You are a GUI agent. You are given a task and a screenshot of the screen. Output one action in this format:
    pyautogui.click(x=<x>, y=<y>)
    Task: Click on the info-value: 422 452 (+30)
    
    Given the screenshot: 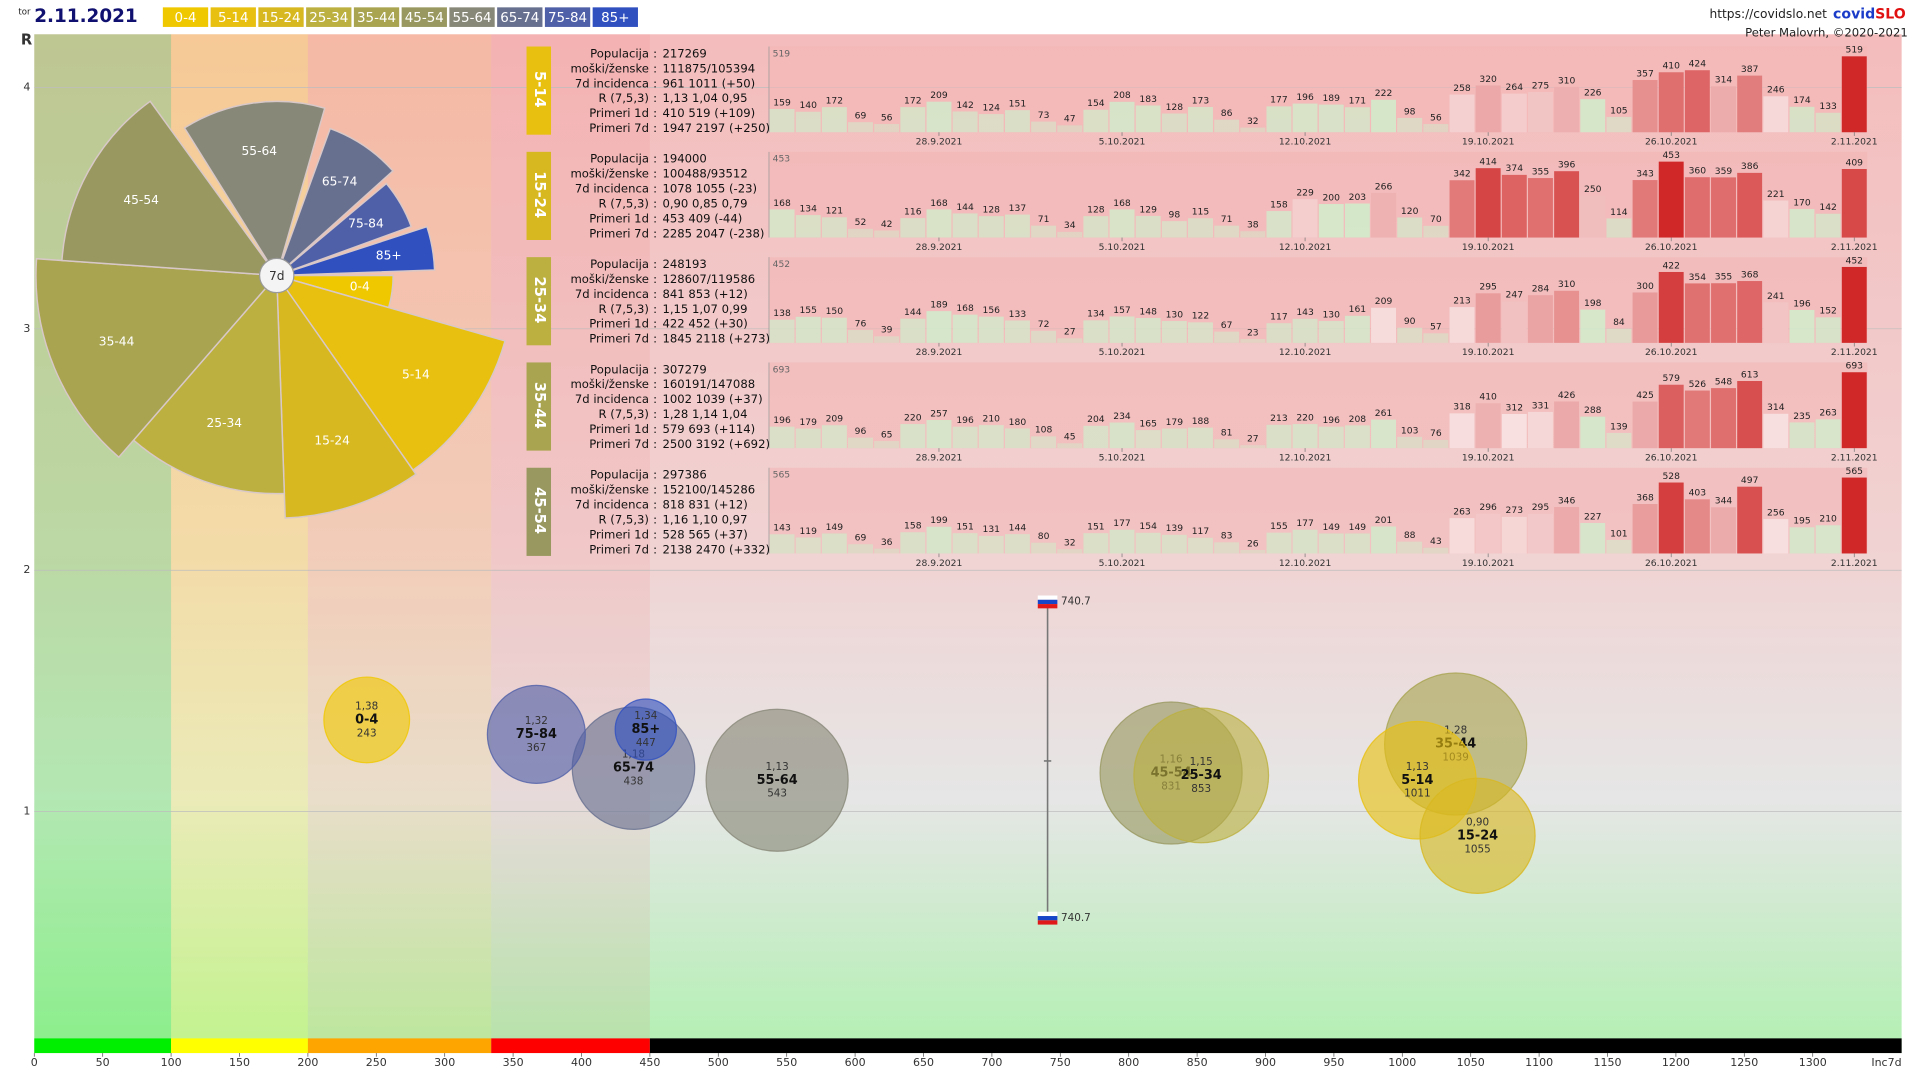 What is the action you would take?
    pyautogui.click(x=704, y=324)
    